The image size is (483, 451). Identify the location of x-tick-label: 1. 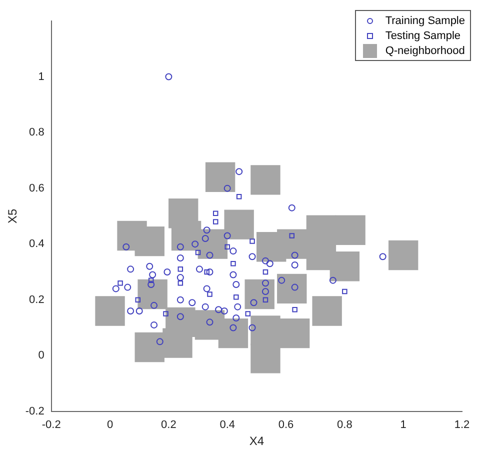
(403, 425).